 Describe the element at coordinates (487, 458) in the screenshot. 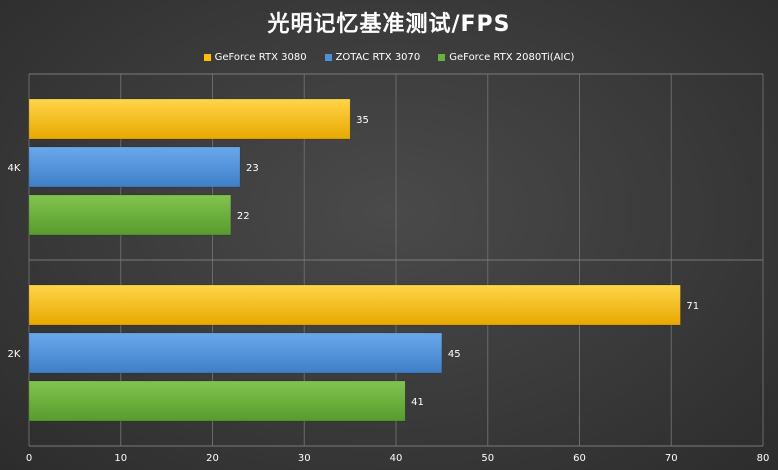

I see `x-tick-label: 50` at that location.